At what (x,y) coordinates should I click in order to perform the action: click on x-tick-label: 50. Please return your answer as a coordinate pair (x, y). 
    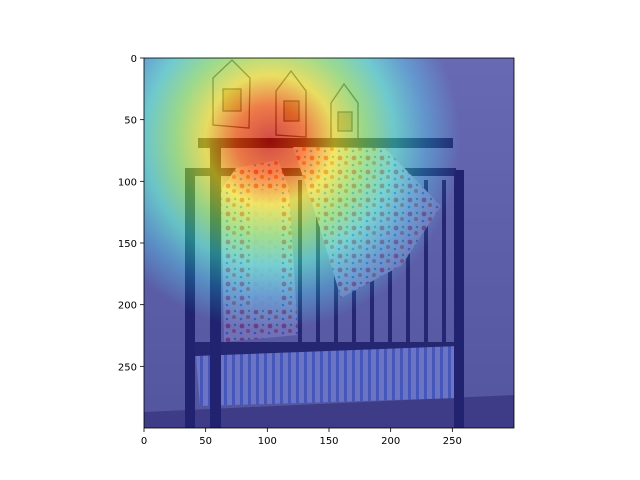
    Looking at the image, I should click on (205, 441).